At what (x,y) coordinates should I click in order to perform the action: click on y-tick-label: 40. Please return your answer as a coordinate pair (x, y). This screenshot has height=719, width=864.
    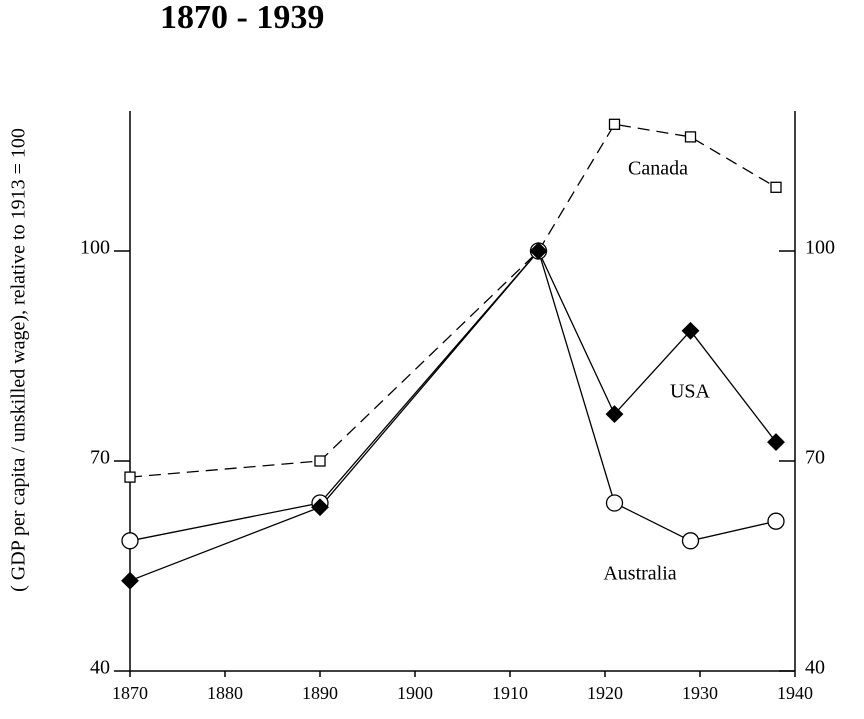
    Looking at the image, I should click on (100, 668).